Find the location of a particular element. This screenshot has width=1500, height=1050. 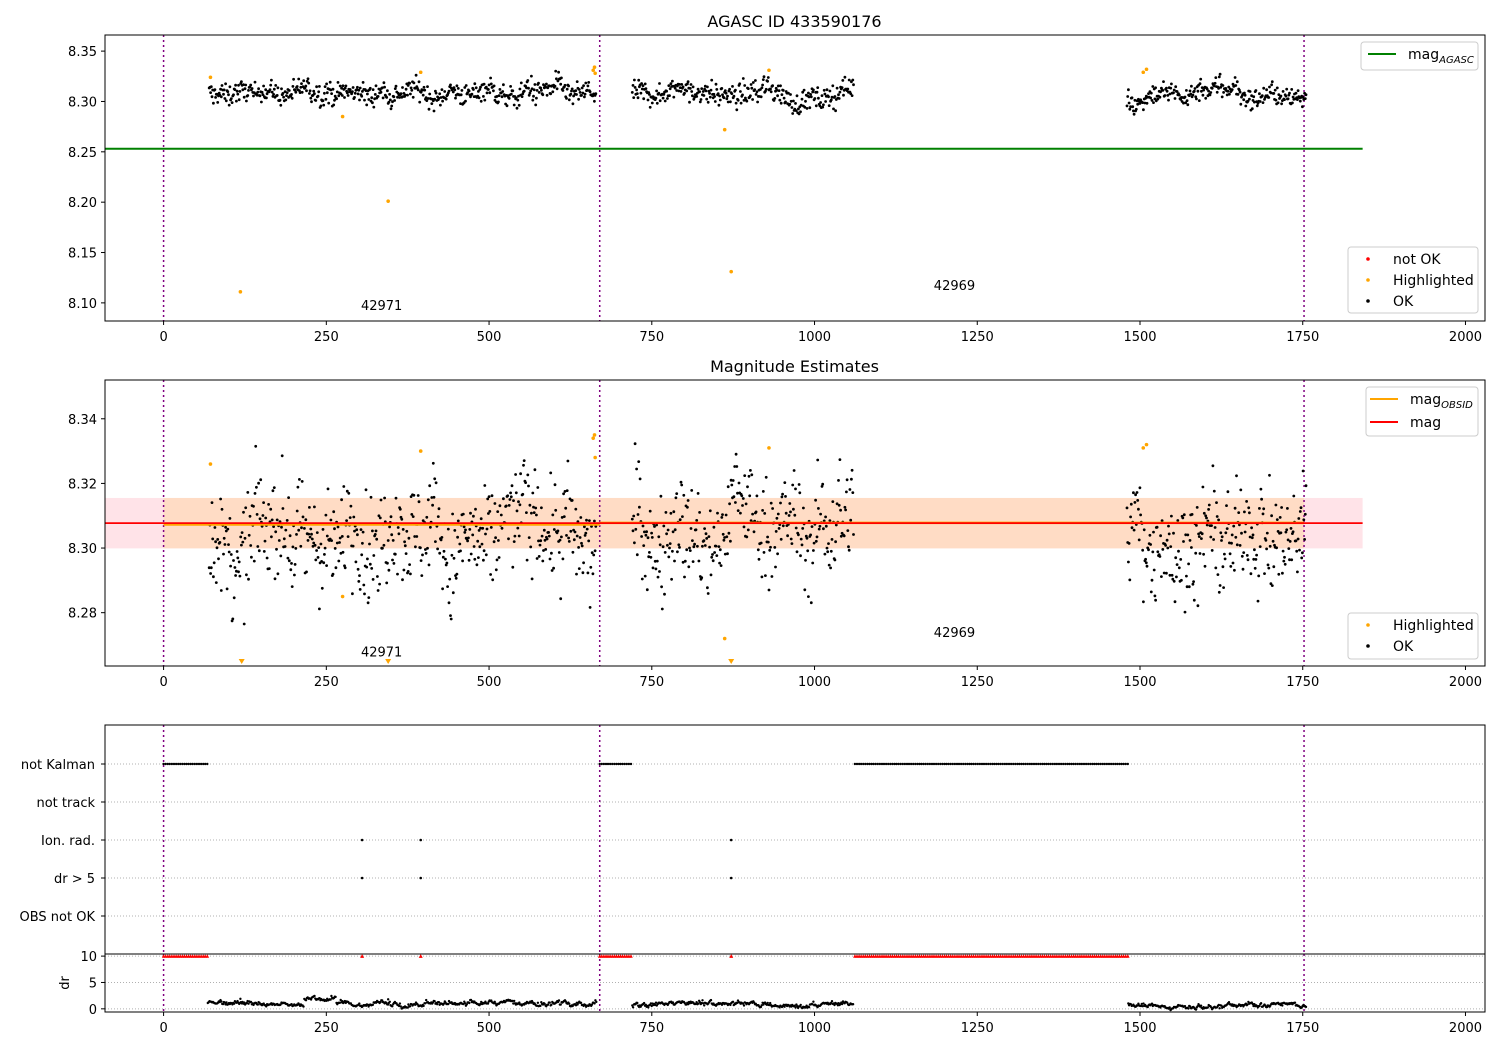

dr-saturated-marker is located at coordinates (420, 956).